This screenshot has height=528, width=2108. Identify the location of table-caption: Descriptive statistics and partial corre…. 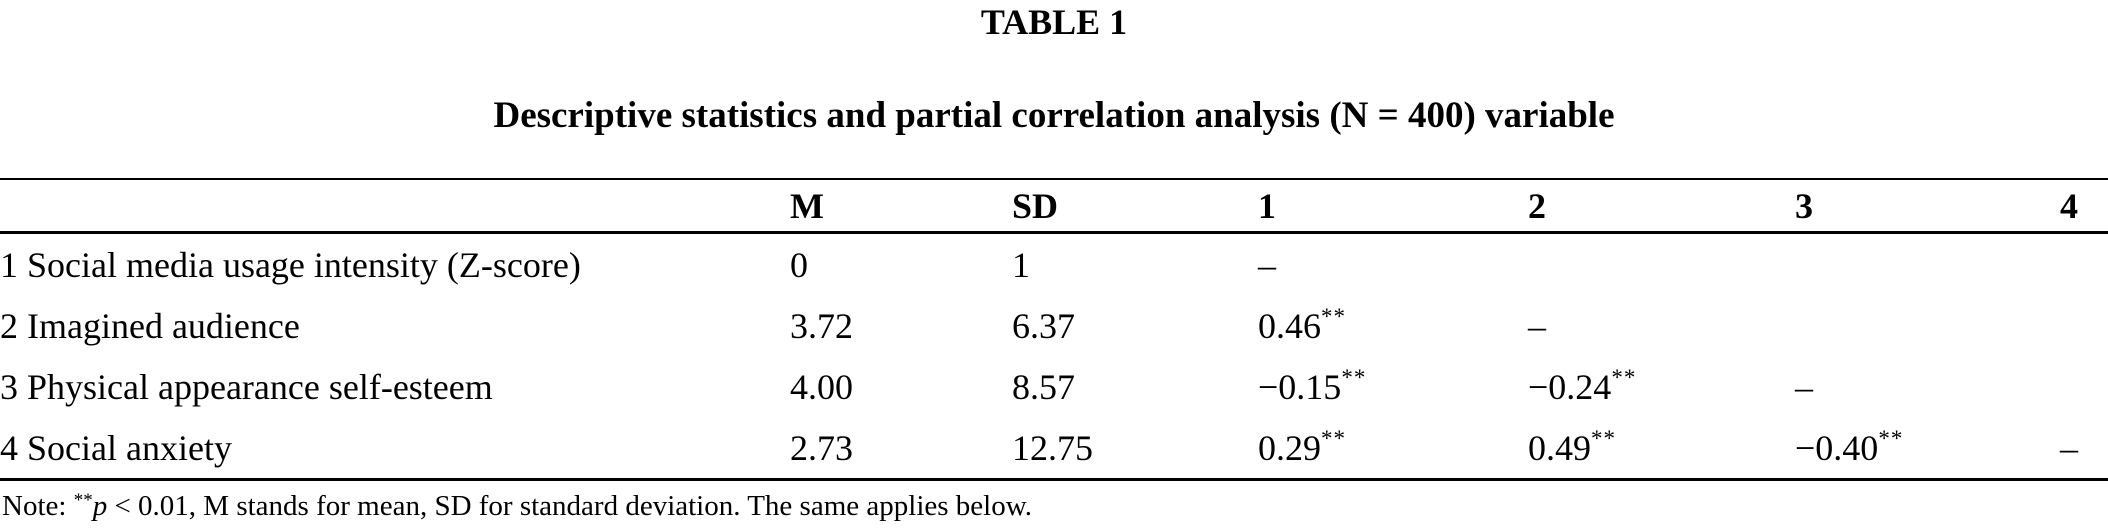
(1054, 115).